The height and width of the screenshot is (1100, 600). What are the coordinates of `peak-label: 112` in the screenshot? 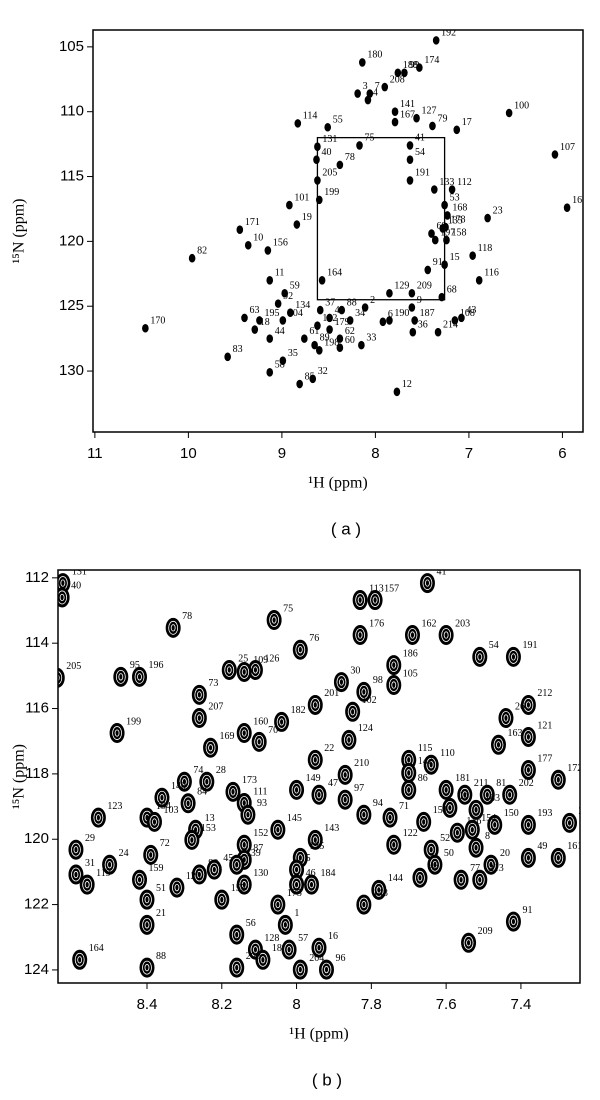 It's located at (464, 182).